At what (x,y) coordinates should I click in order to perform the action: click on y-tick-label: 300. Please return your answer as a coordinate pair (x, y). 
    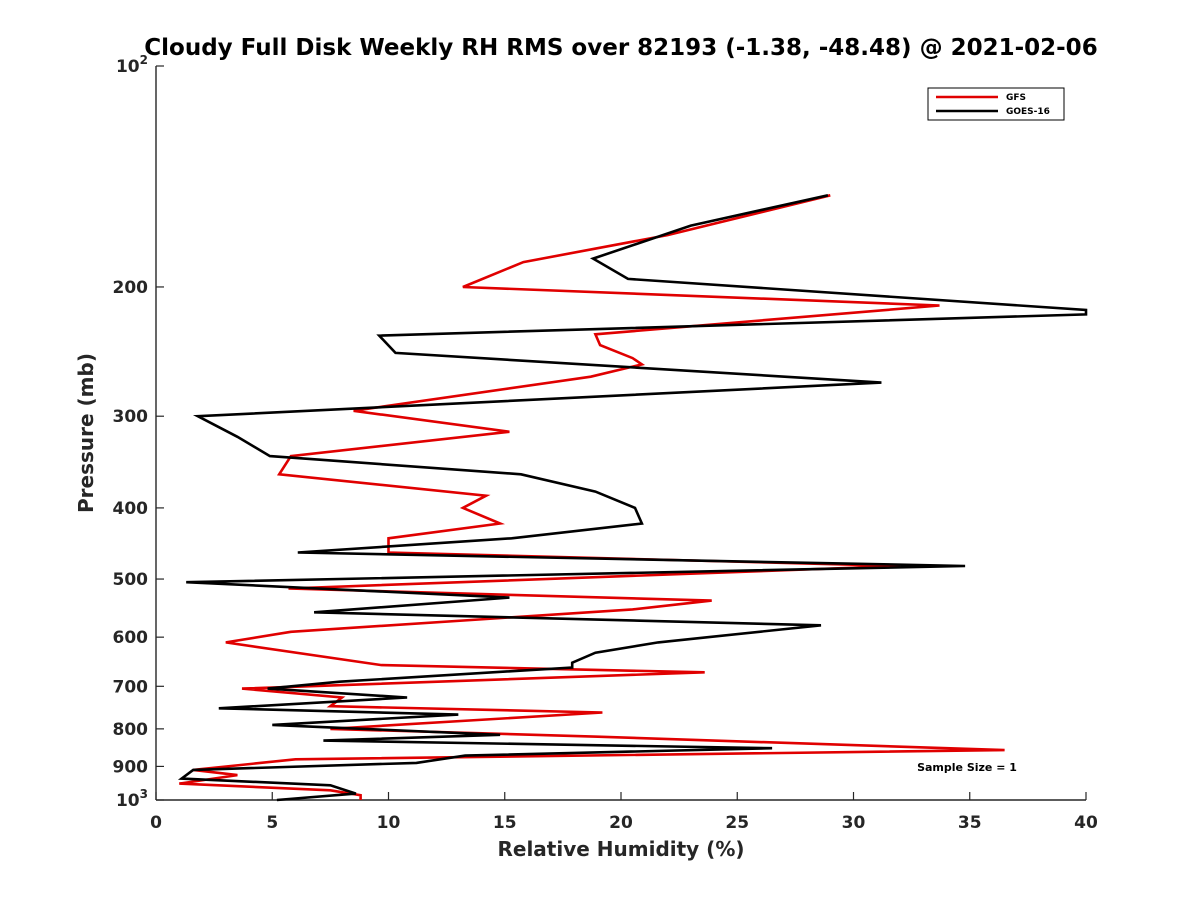
    Looking at the image, I should click on (131, 417).